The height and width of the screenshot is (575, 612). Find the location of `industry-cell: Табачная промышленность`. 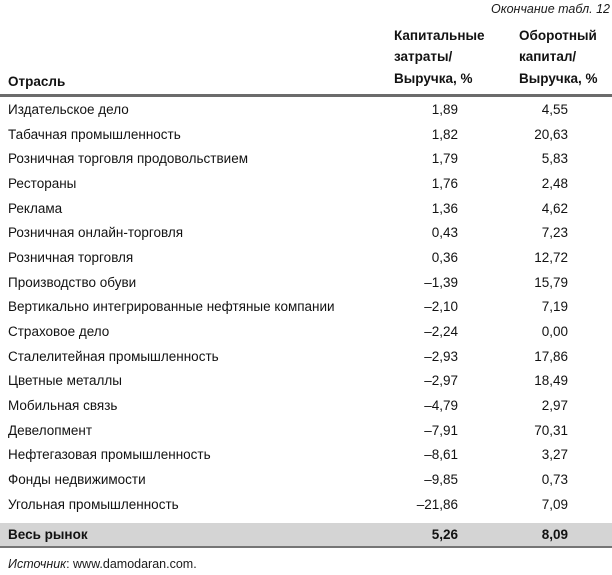

industry-cell: Табачная промышленность is located at coordinates (94, 134).